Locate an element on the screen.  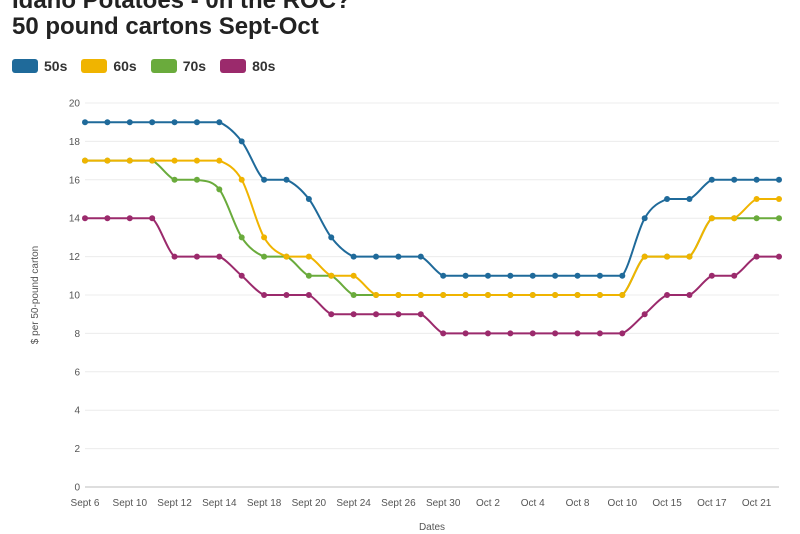
y-tick-label: 4 is located at coordinates (77, 411).